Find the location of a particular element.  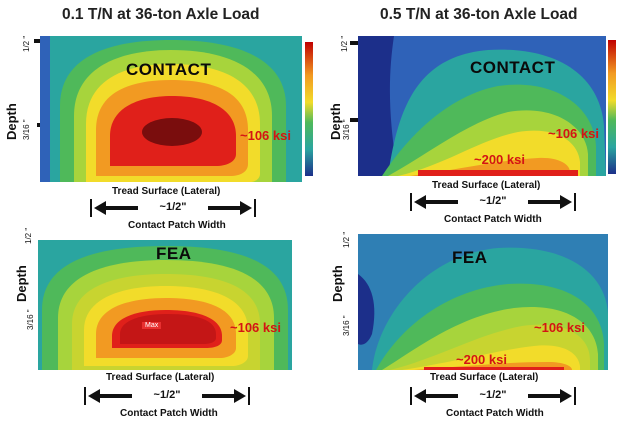

contact-label-top-left: CONTACT is located at coordinates (169, 69).